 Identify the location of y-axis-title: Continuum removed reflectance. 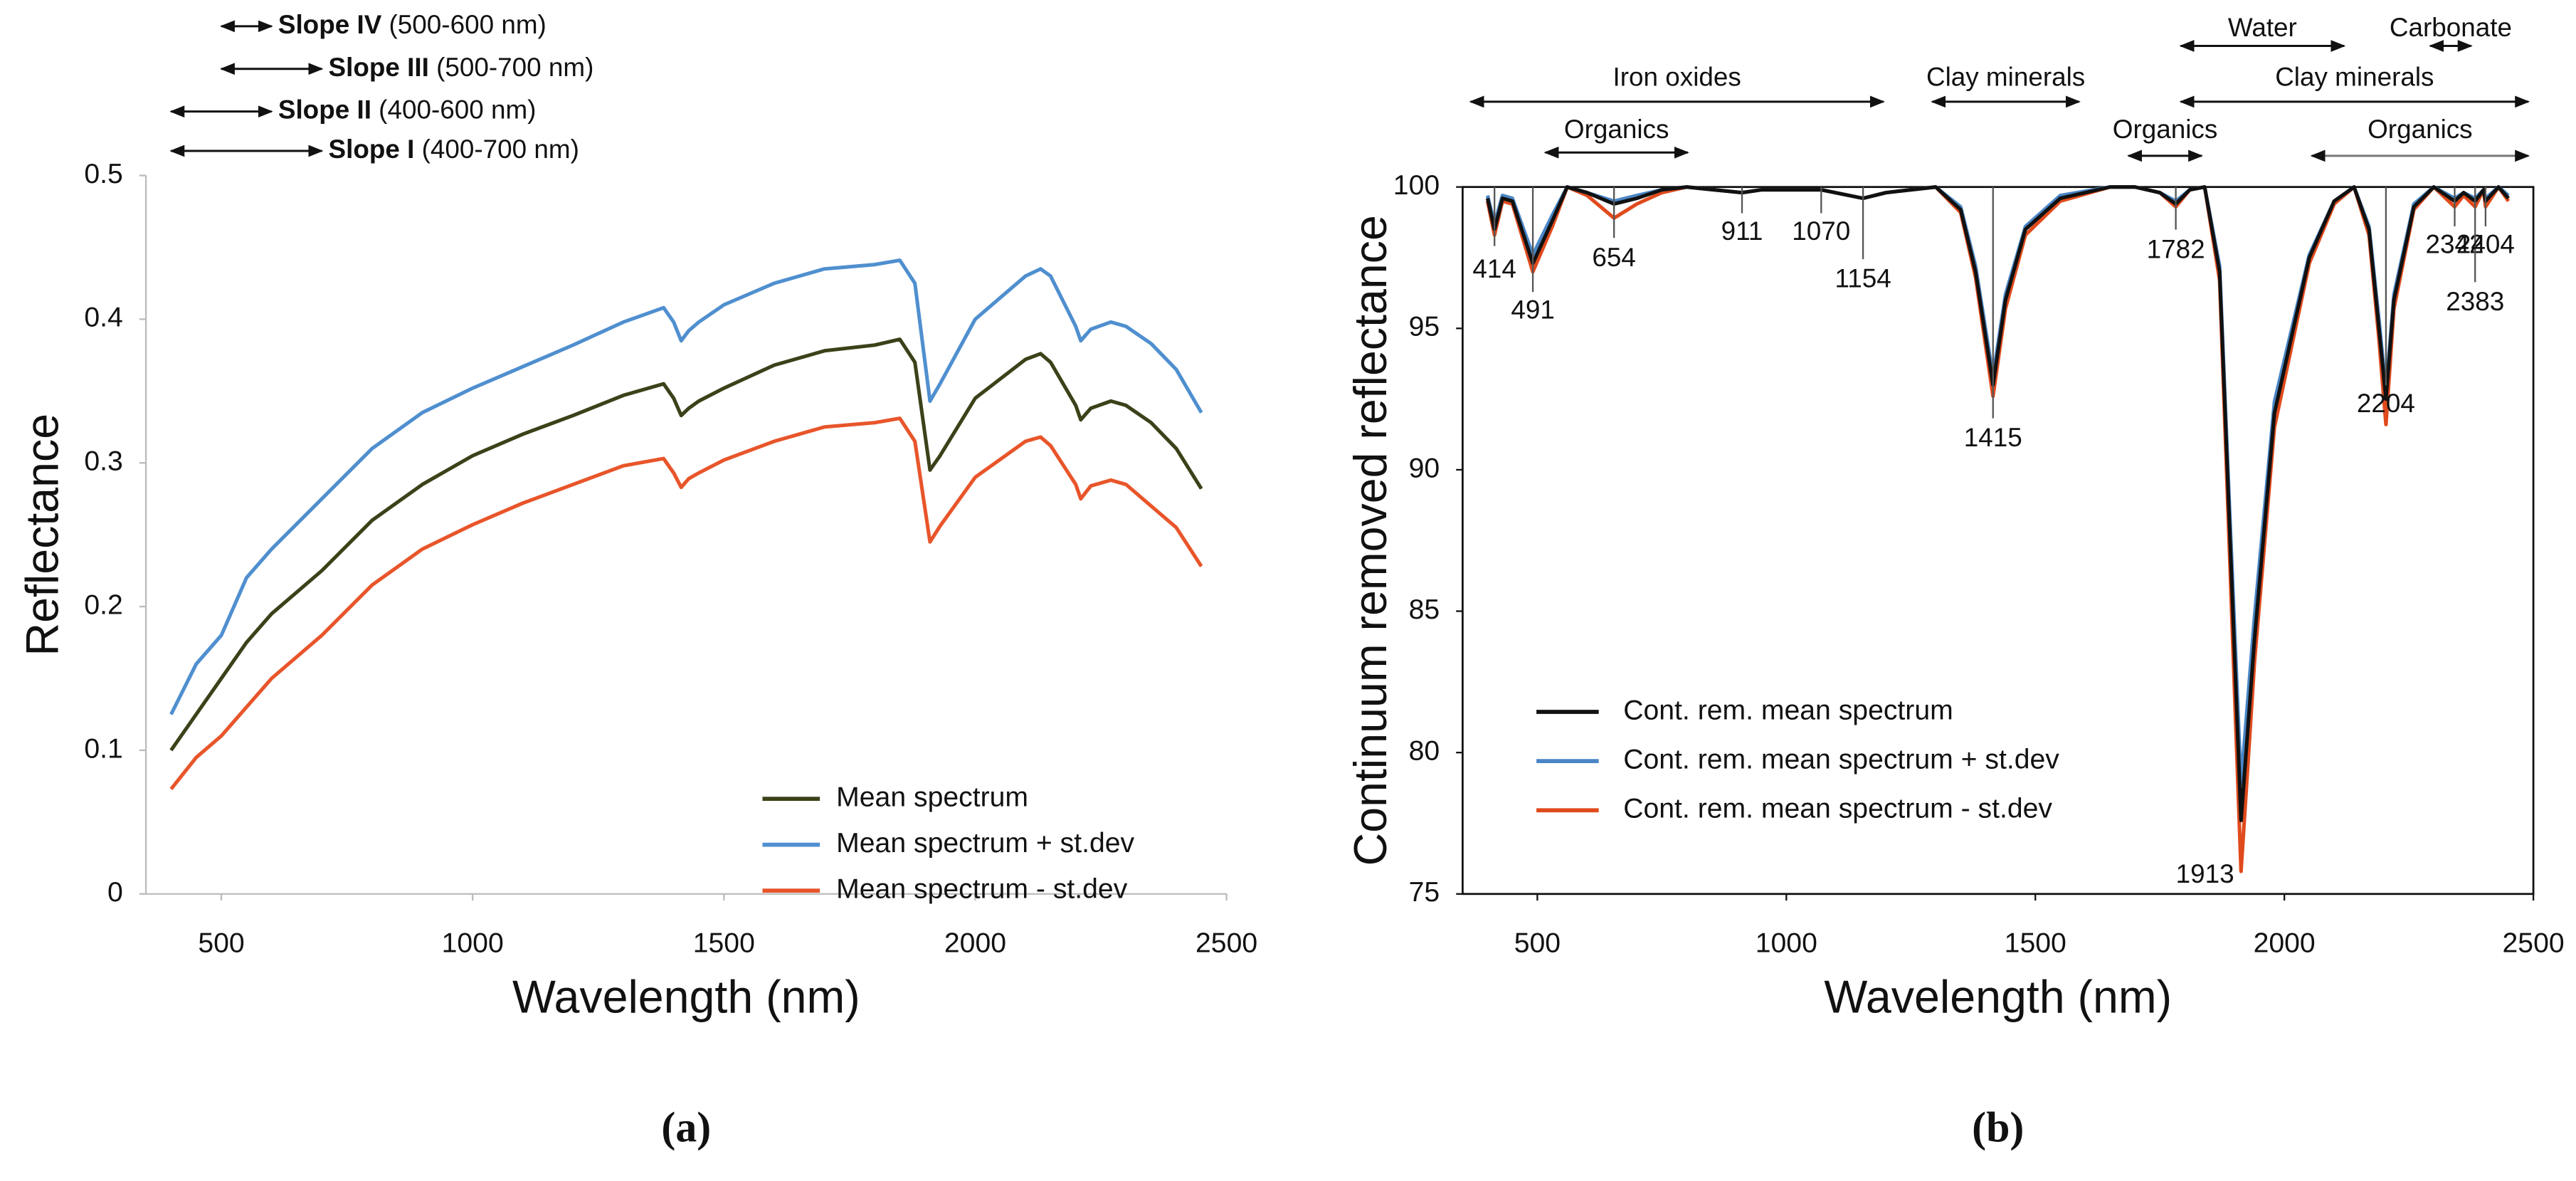
(1370, 540).